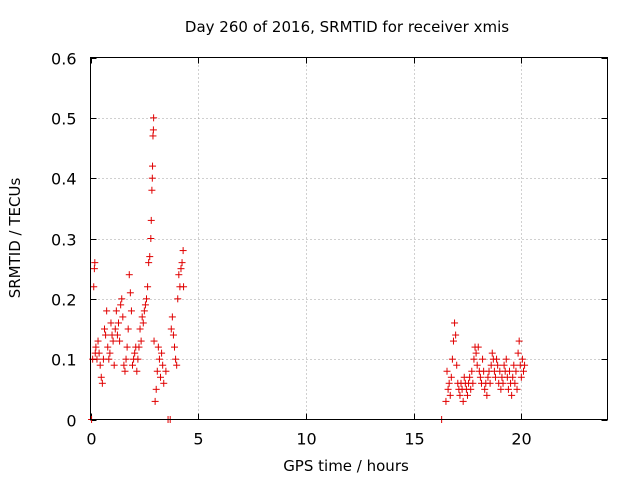 The height and width of the screenshot is (480, 640). What do you see at coordinates (91, 439) in the screenshot?
I see `x-tick-label: 0` at bounding box center [91, 439].